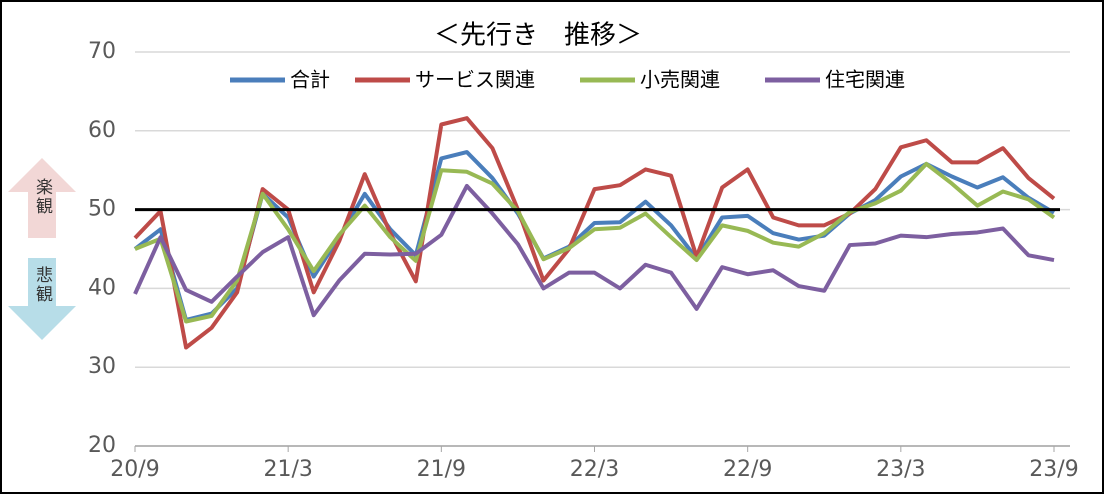  Describe the element at coordinates (102, 287) in the screenshot. I see `y-tick-label: 40` at that location.